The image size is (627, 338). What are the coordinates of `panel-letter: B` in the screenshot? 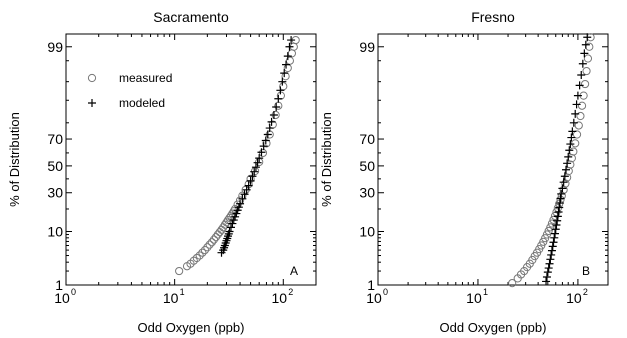 It's located at (586, 271).